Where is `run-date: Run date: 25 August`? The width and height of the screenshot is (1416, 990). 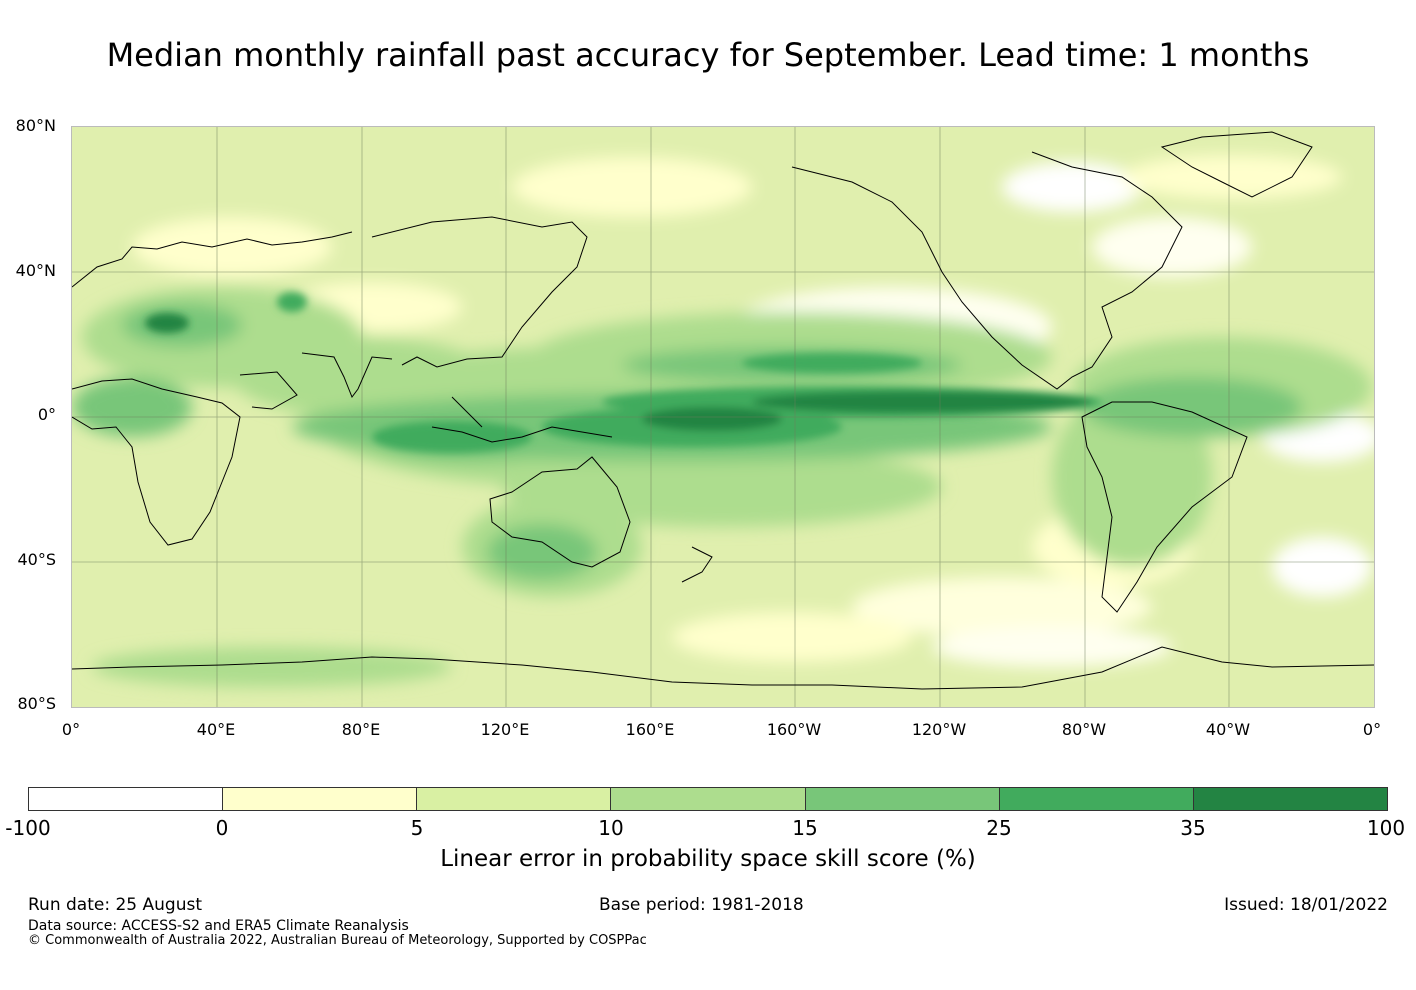
run-date: Run date: 25 August is located at coordinates (115, 905).